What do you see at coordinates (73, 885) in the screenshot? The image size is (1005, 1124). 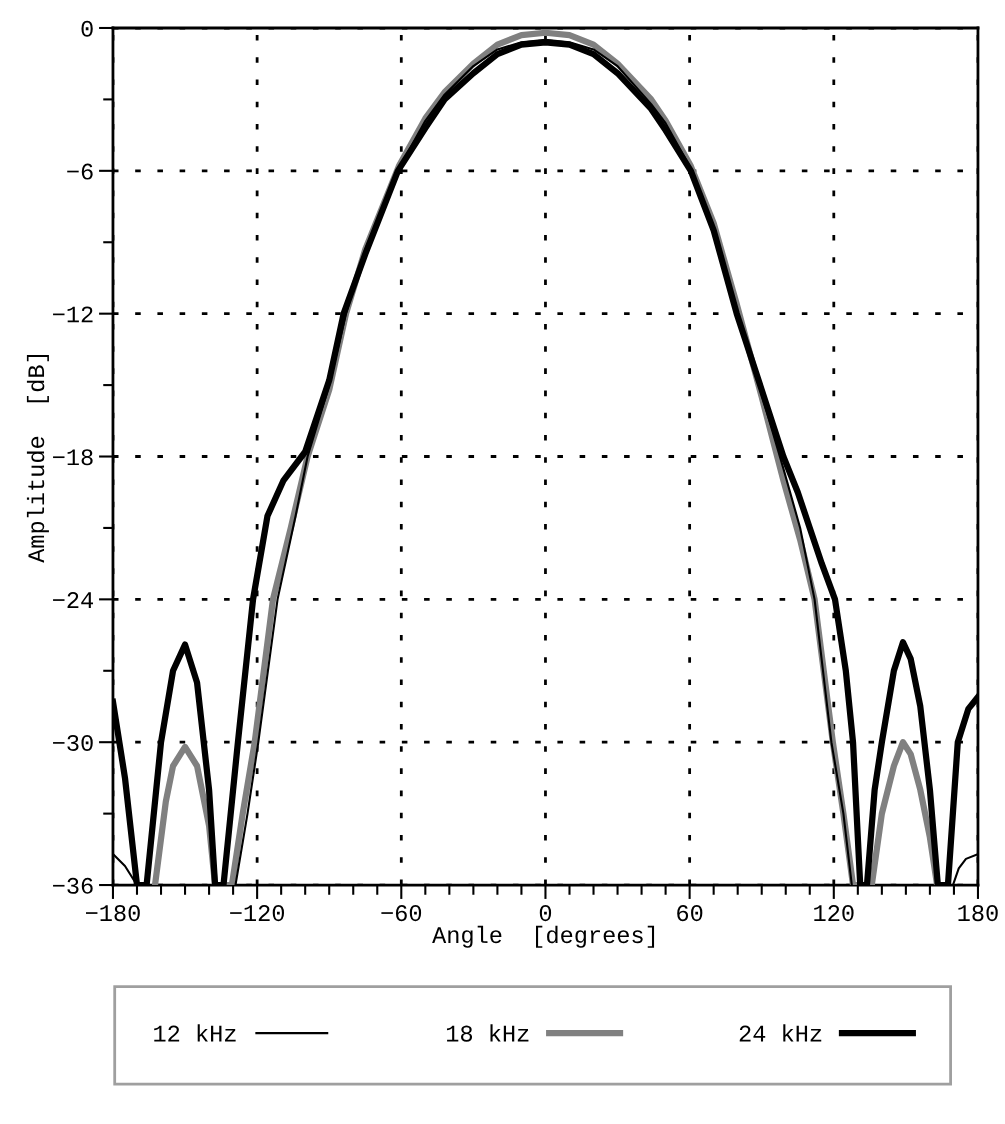 I see `y-tick-label: −36` at bounding box center [73, 885].